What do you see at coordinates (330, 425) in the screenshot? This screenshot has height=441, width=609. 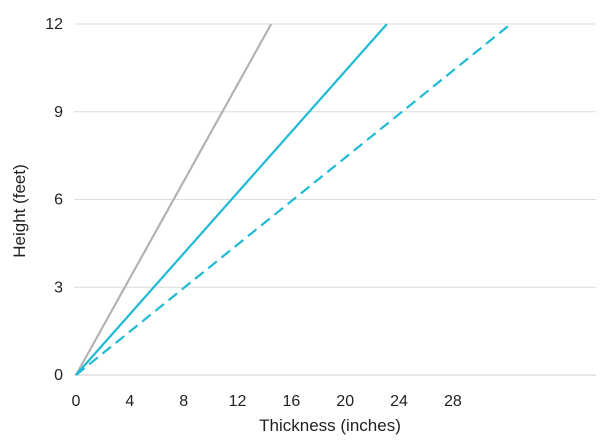 I see `x-axis-title: Thickness (inches)` at bounding box center [330, 425].